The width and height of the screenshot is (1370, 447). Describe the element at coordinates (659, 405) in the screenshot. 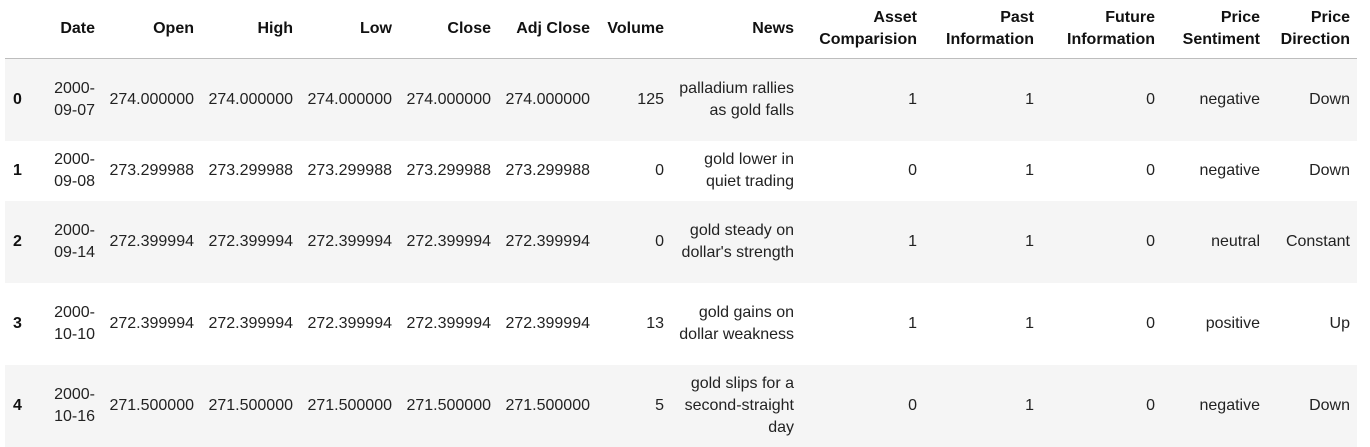

I see `cell-volume: 5` at that location.